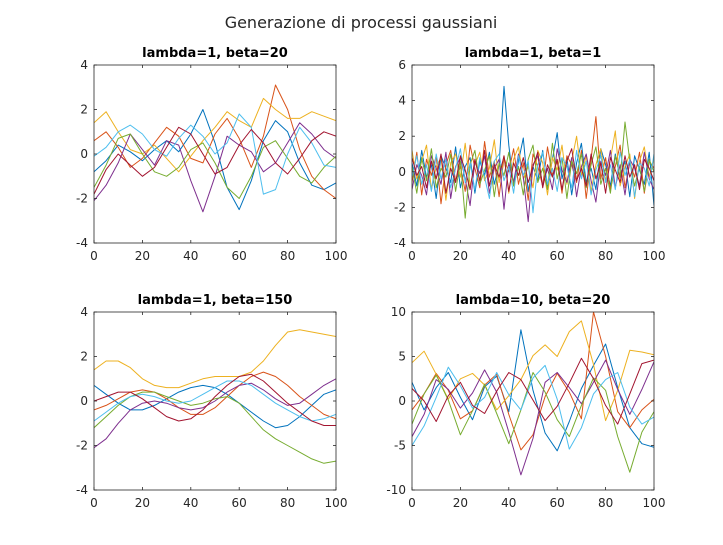 This screenshot has height=545, width=723. Describe the element at coordinates (215, 300) in the screenshot. I see `subplot-title: lambda=1, beta=150` at that location.